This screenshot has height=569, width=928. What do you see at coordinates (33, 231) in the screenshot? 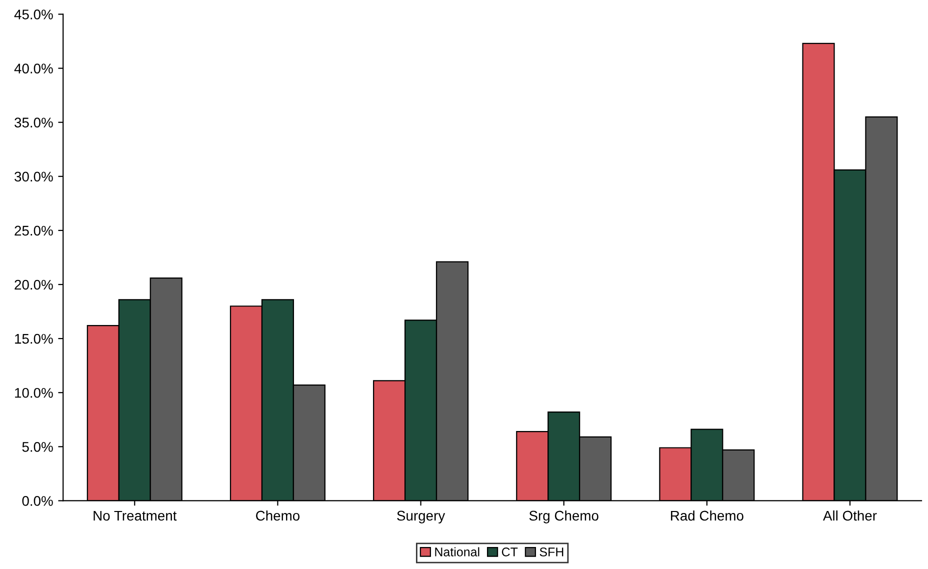
I see `y-tick-label: 25.0%` at bounding box center [33, 231].